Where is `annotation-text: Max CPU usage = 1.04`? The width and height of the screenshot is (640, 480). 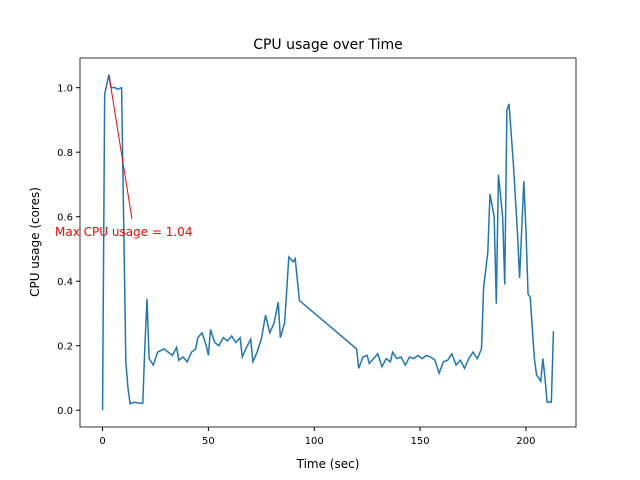
annotation-text: Max CPU usage = 1.04 is located at coordinates (123, 232).